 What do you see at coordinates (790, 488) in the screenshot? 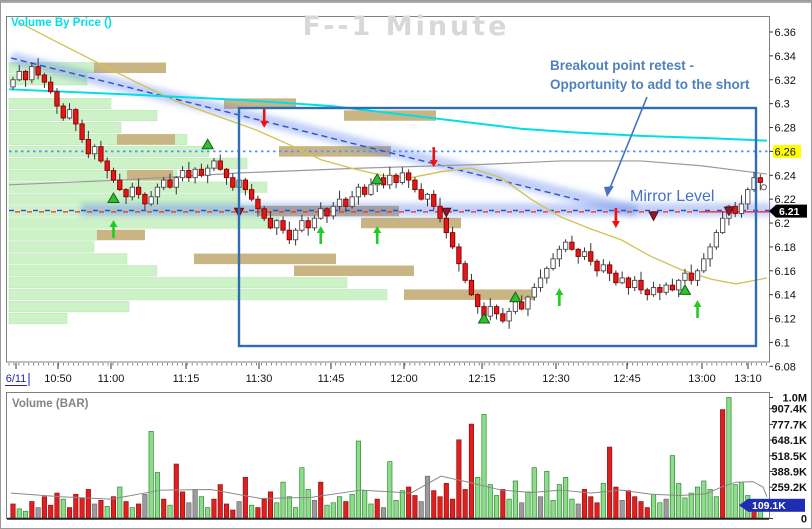
I see `volume-axis-label: 259.2K` at bounding box center [790, 488].